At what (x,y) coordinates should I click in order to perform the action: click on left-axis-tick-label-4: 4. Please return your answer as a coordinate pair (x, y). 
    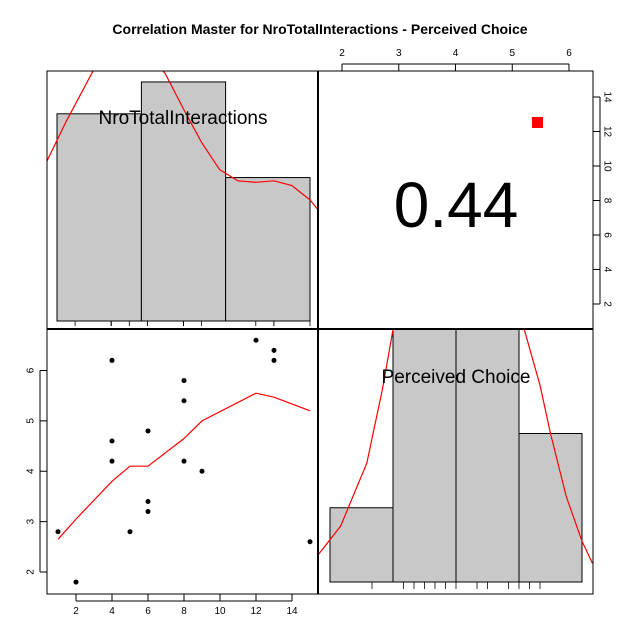
    Looking at the image, I should click on (31, 471).